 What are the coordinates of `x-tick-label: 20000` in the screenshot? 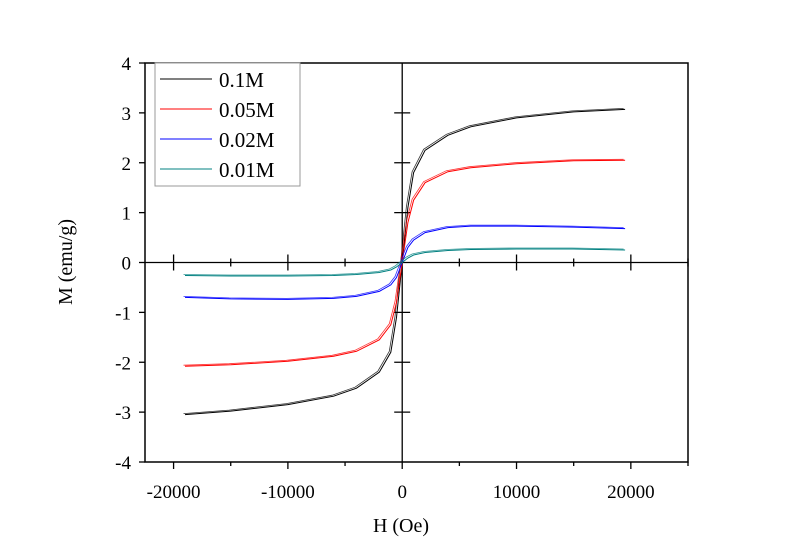 It's located at (631, 492).